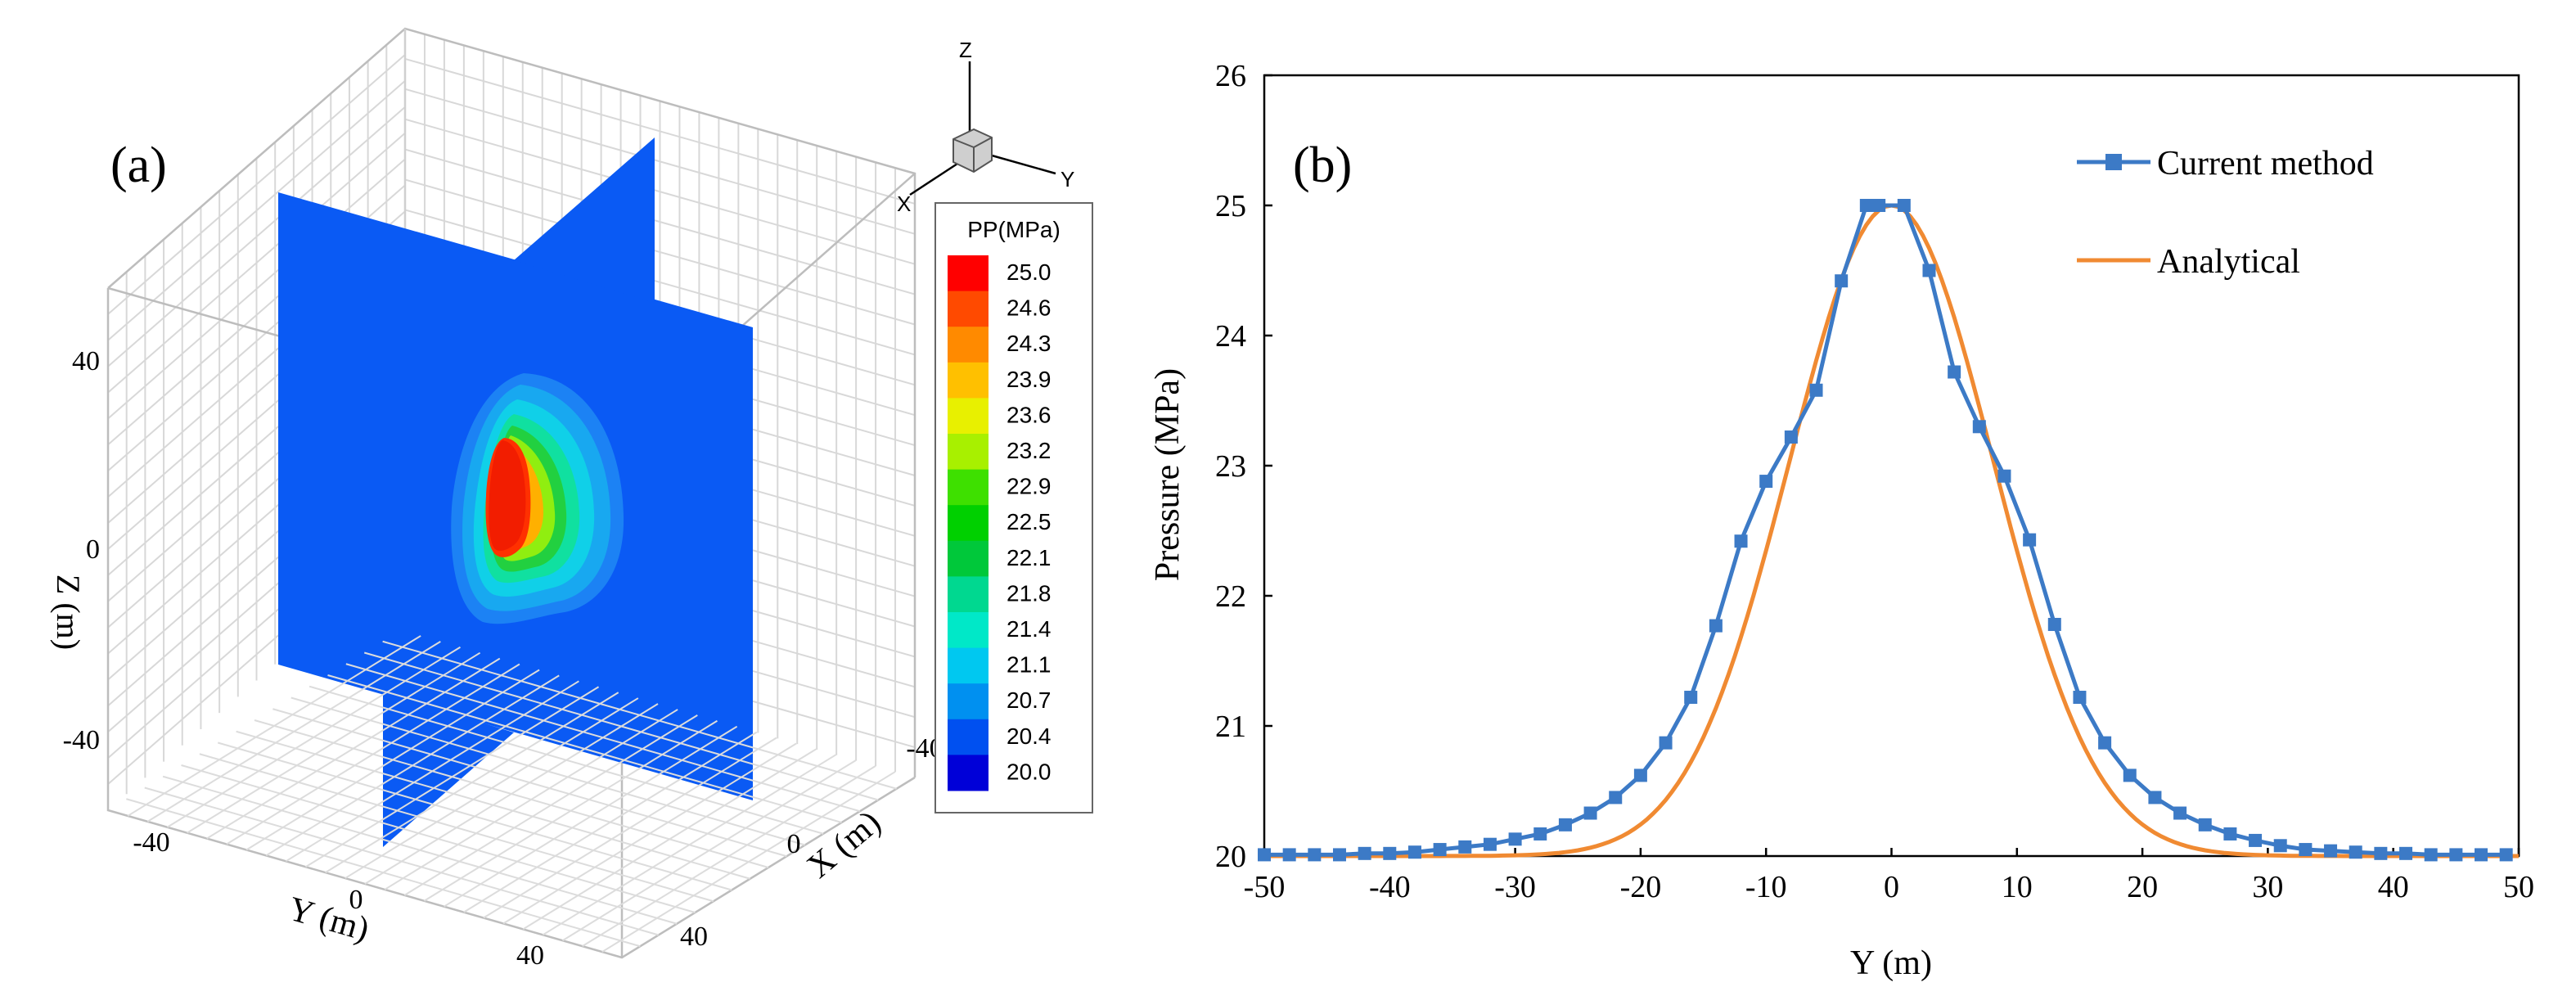 This screenshot has width=2576, height=1005. What do you see at coordinates (1029, 272) in the screenshot?
I see `legend-level-label: 25.0` at bounding box center [1029, 272].